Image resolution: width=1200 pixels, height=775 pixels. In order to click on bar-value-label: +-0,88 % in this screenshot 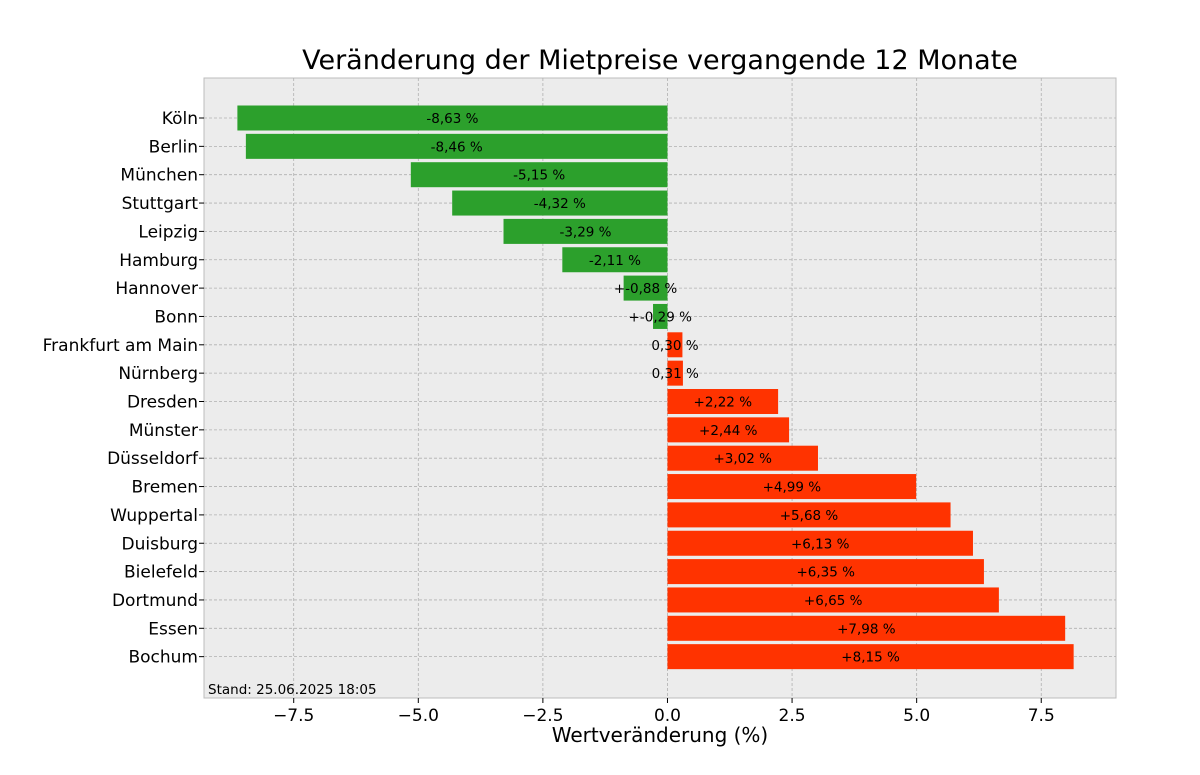, I will do `click(646, 289)`.